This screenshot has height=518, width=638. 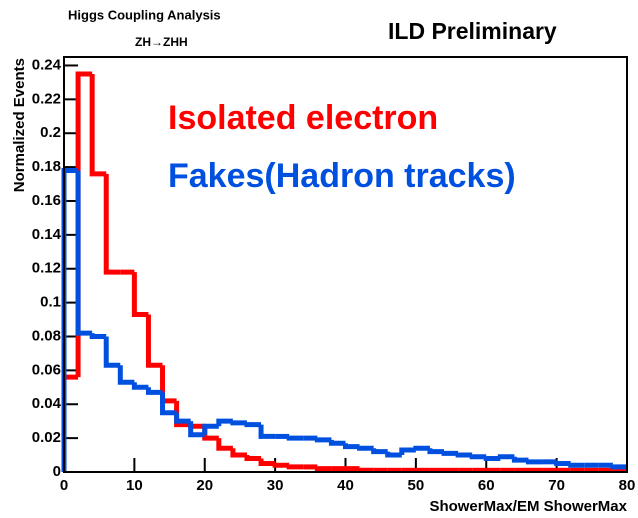 I want to click on y-tick-label: 0.12, so click(x=46, y=268).